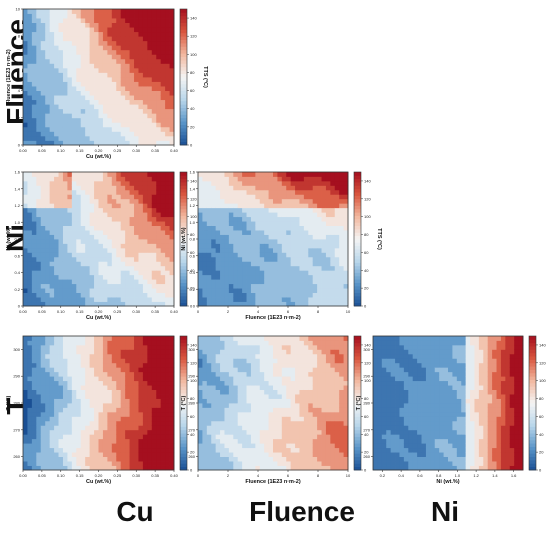 This screenshot has height=536, width=550. I want to click on x-tick-label: 0.30, so click(136, 150).